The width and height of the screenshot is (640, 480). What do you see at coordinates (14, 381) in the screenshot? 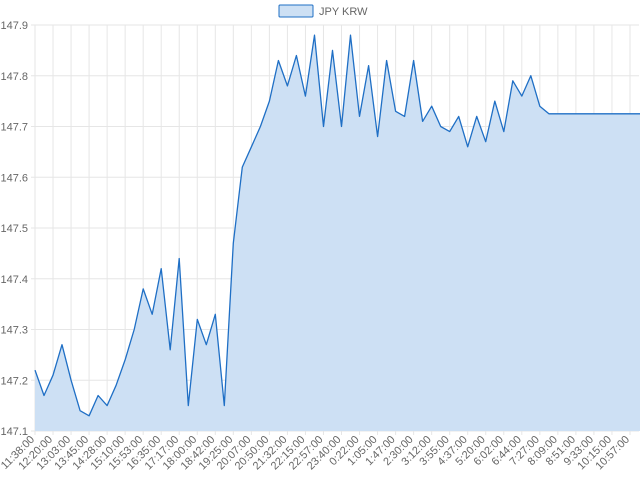
I see `y-tick-label: 147.2` at bounding box center [14, 381].